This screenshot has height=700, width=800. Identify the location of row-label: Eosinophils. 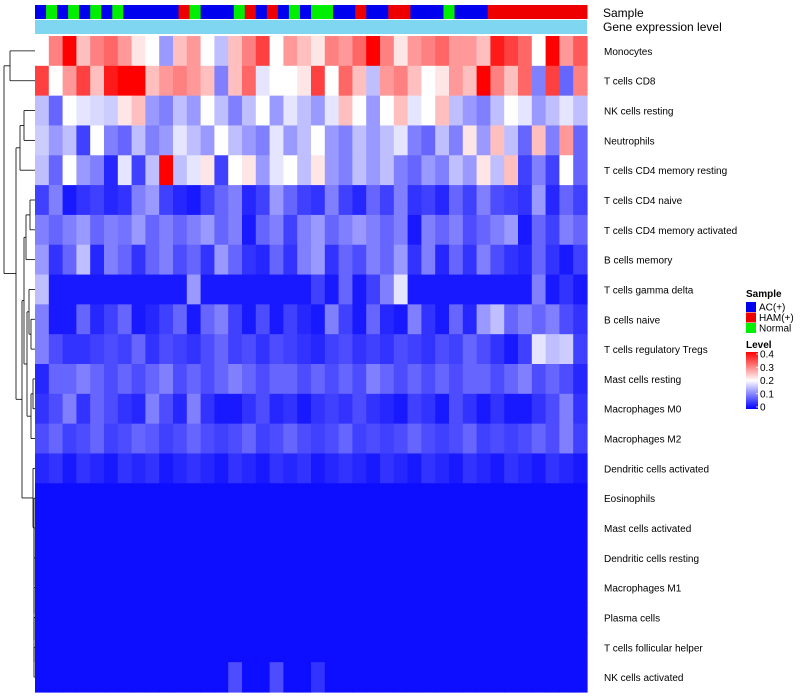
(629, 499).